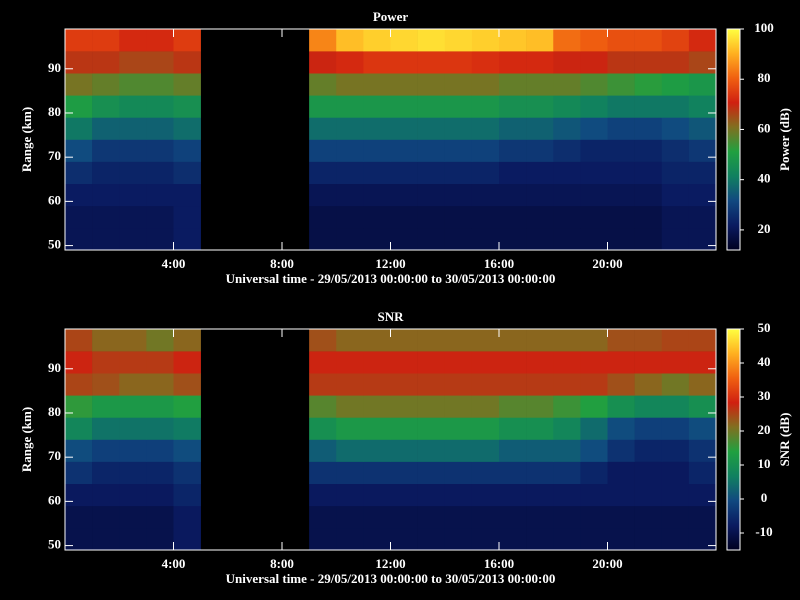  I want to click on colorbar-tick-label: 20, so click(764, 429).